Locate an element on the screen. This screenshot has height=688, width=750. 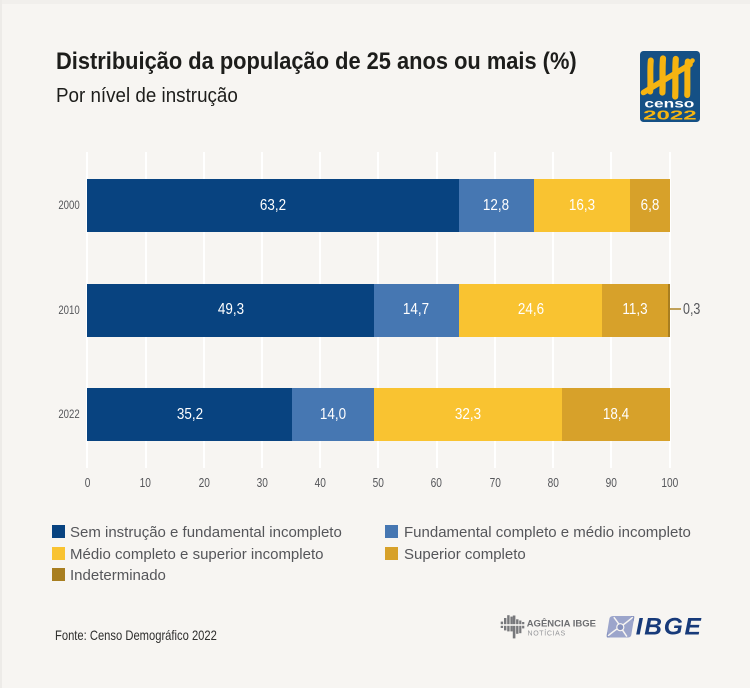
svg-text: 2022 is located at coordinates (670, 114).